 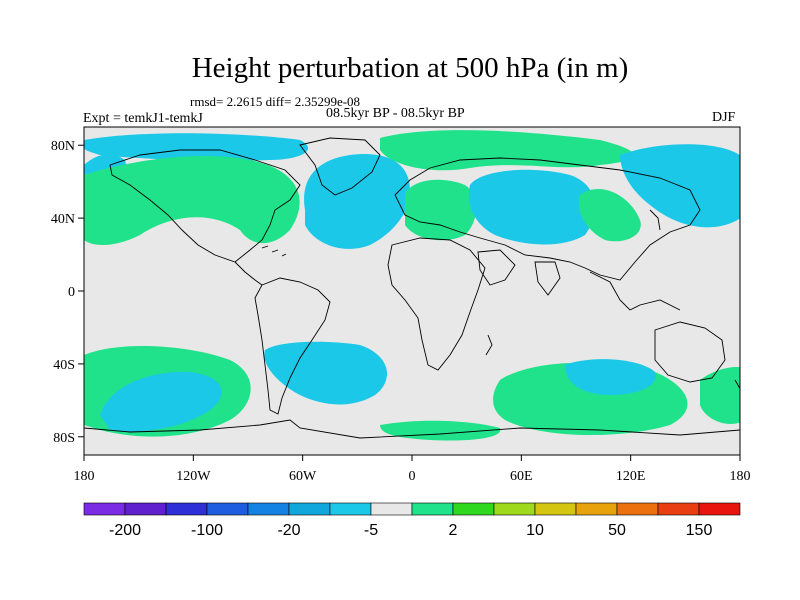 What do you see at coordinates (521, 476) in the screenshot?
I see `x-tick-label: 60E` at bounding box center [521, 476].